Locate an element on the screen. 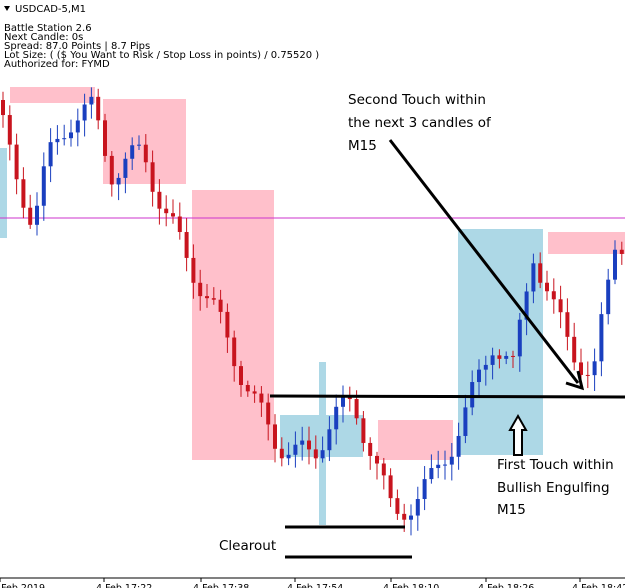 Image resolution: width=625 pixels, height=588 pixels. x-tick-label: 4 Feb 18:42 is located at coordinates (598, 585).